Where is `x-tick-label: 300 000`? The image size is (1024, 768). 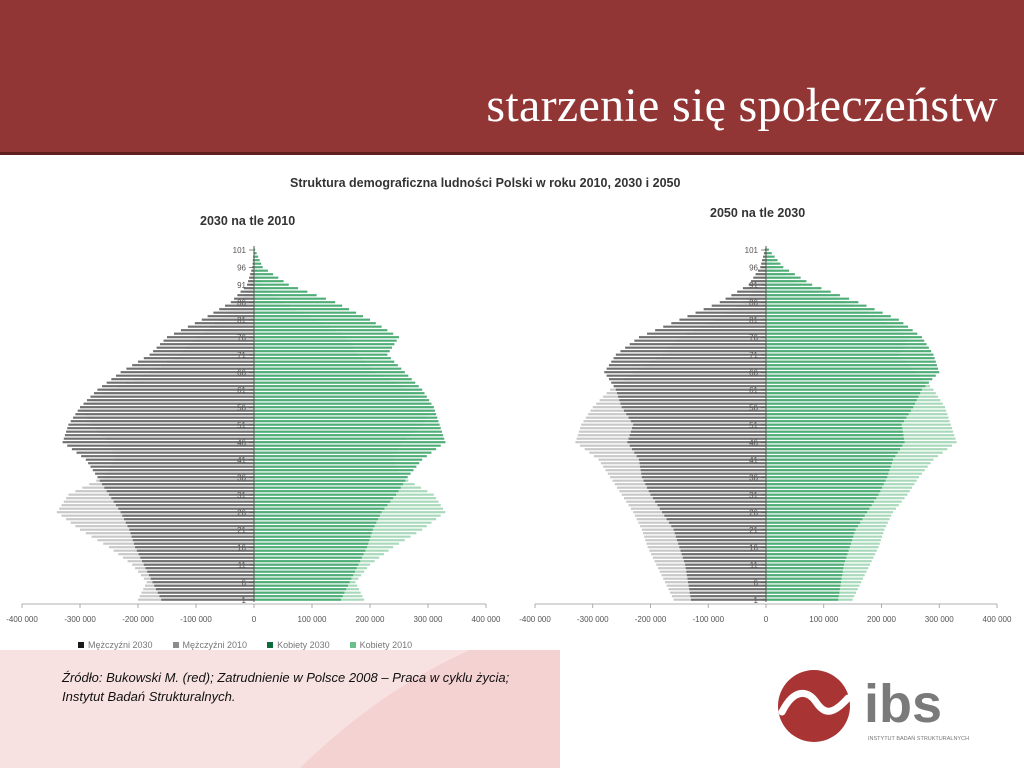 x-tick-label: 300 000 is located at coordinates (428, 619).